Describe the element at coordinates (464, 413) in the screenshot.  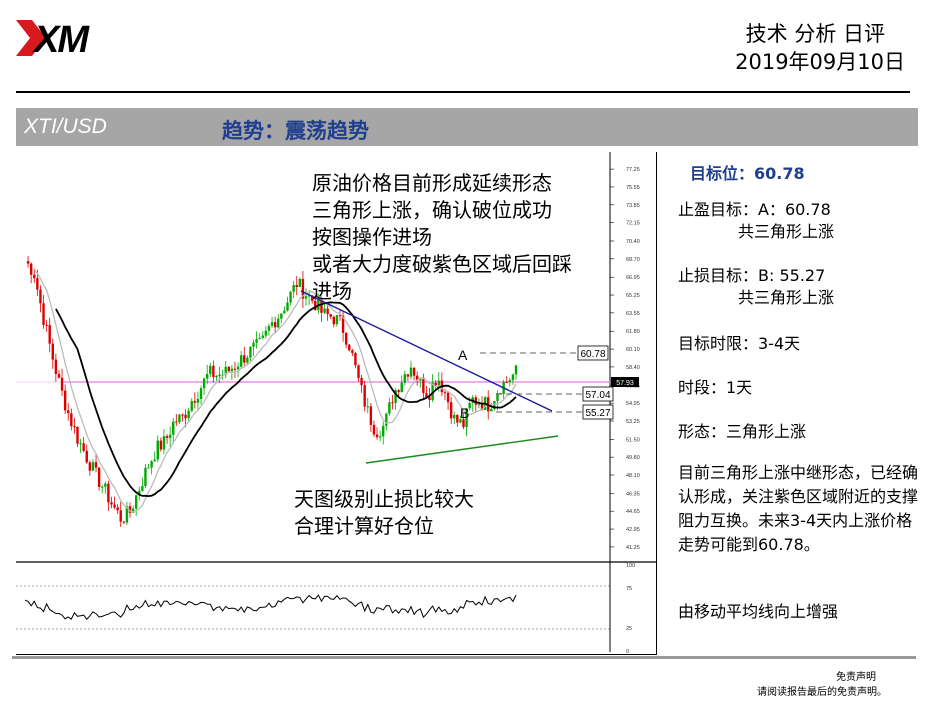
I see `label-b: B` at that location.